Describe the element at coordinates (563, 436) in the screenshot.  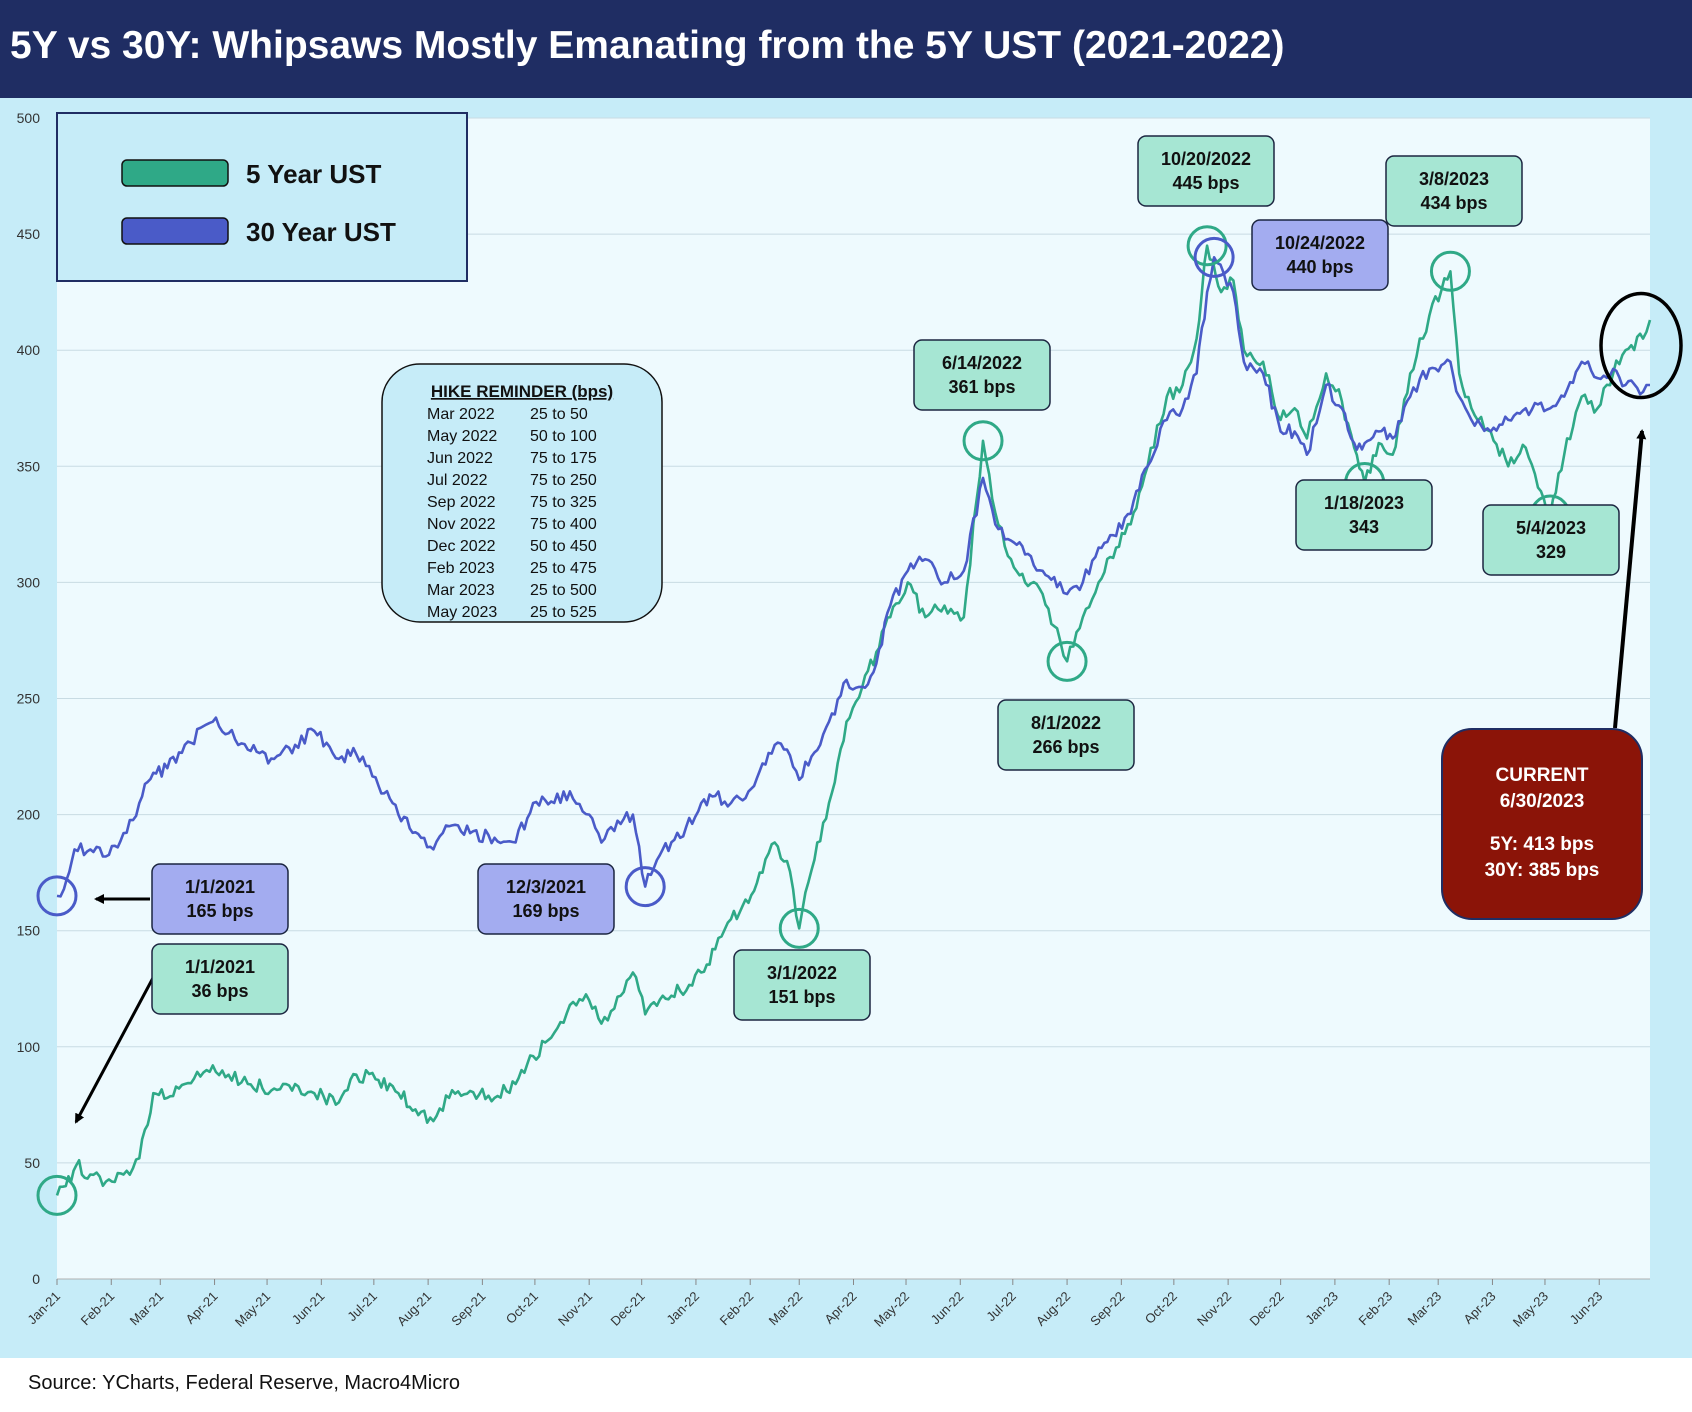
I see `hike-value: 50 to 100` at that location.